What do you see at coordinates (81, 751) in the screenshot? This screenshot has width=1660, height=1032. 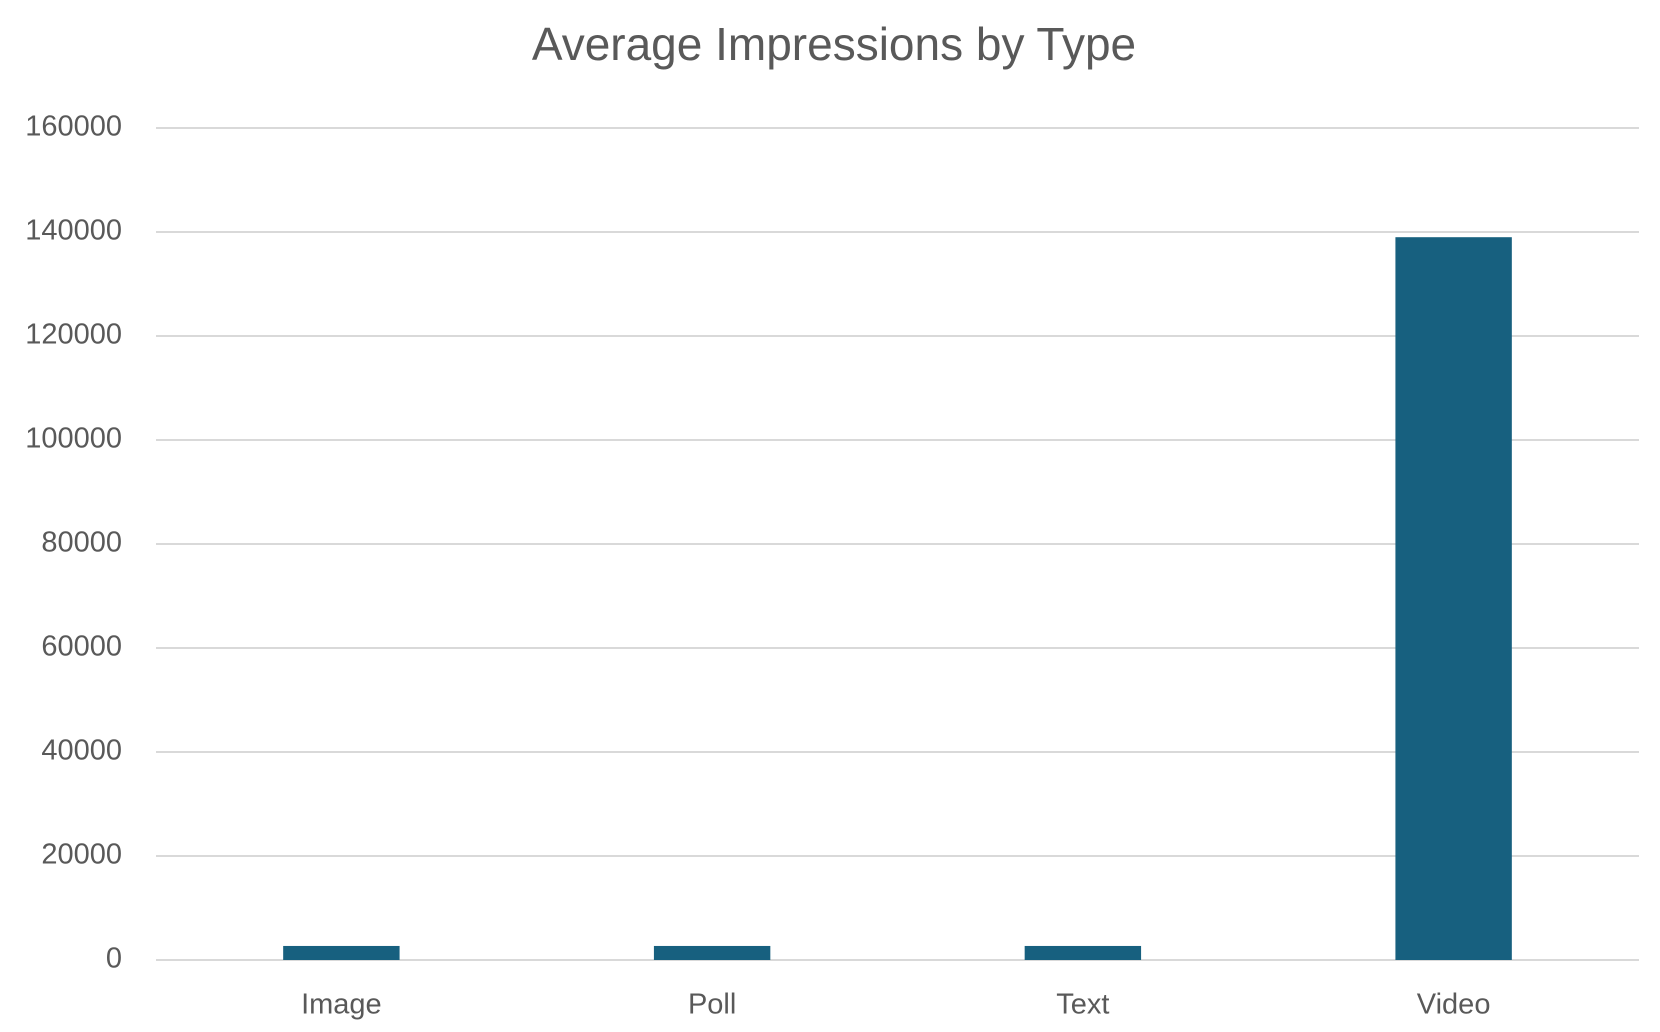 I see `y-tick-label: 40000` at bounding box center [81, 751].